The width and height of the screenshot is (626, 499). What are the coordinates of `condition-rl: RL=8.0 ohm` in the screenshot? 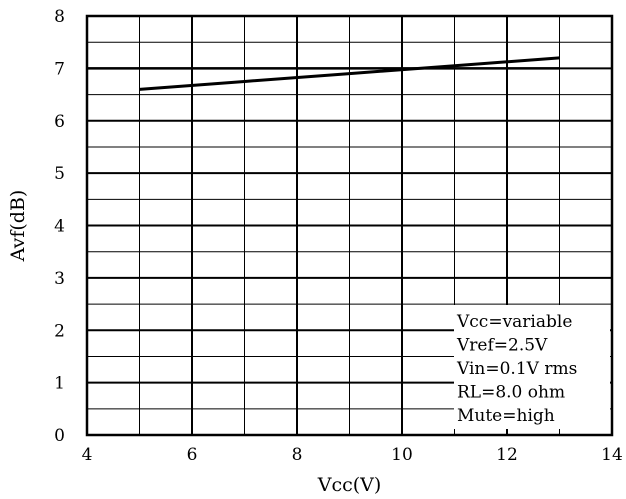 It's located at (511, 393).